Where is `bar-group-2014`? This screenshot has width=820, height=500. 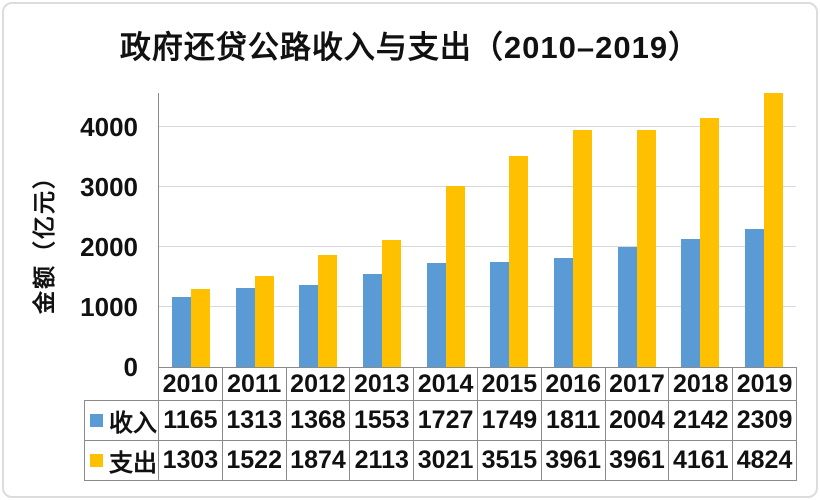
bar-group-2014 is located at coordinates (446, 230).